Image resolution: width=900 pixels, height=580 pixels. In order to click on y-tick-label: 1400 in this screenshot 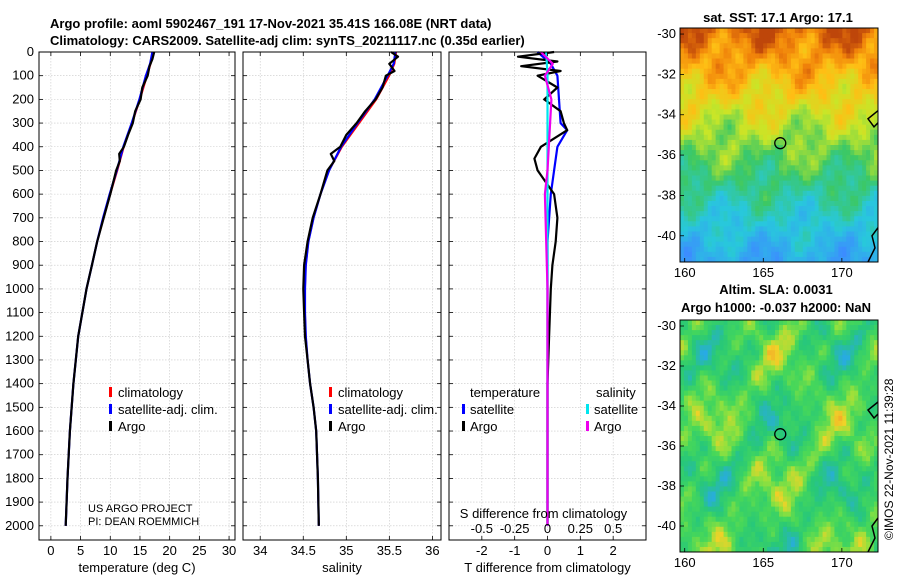, I will do `click(19, 383)`.